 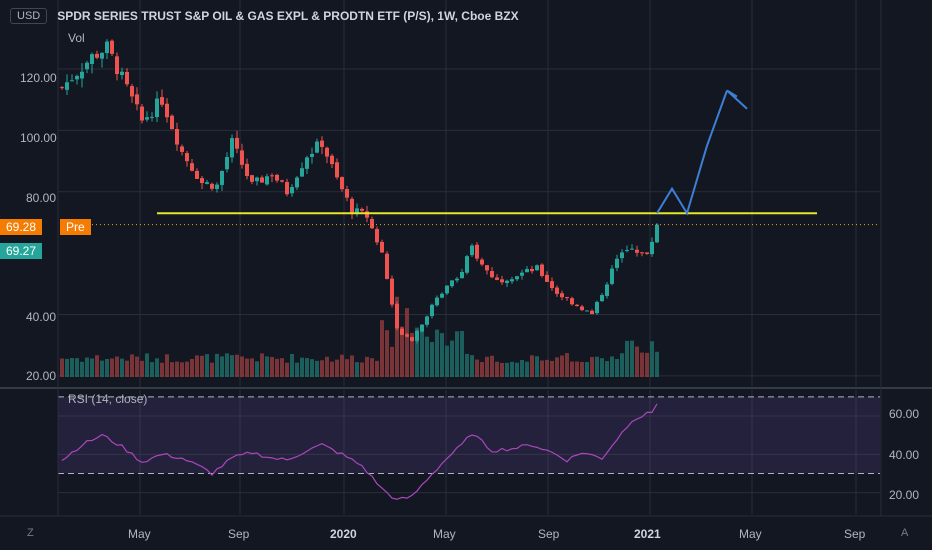 What do you see at coordinates (359, 336) in the screenshot?
I see `volume-bars` at bounding box center [359, 336].